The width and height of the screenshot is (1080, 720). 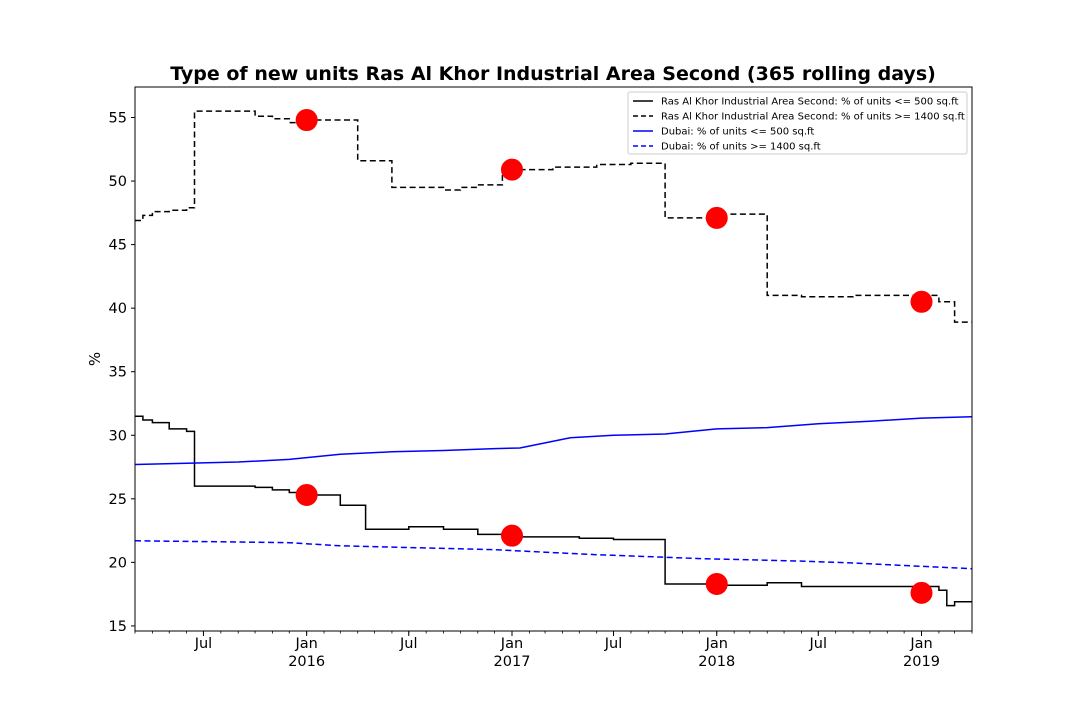 What do you see at coordinates (921, 662) in the screenshot?
I see `x-tick-year-label: 2019` at bounding box center [921, 662].